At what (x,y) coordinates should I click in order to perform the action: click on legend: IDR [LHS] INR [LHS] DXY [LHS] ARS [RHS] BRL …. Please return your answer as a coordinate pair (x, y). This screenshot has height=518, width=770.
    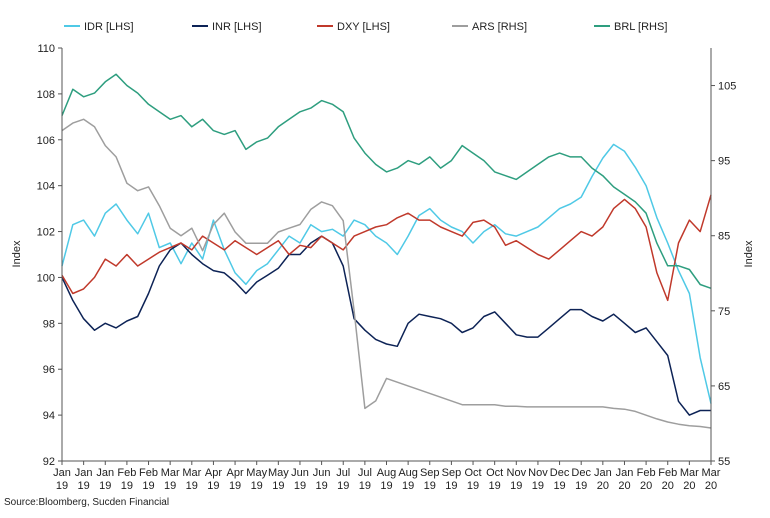
    Looking at the image, I should click on (365, 27).